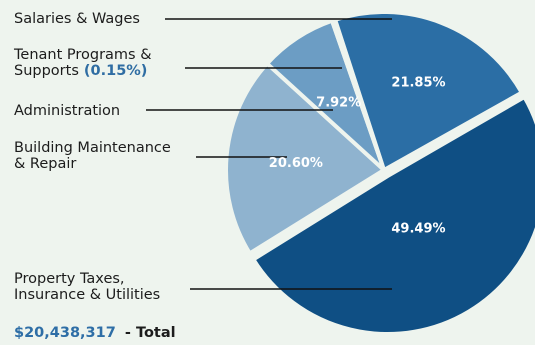 The height and width of the screenshot is (345, 535). What do you see at coordinates (82, 63) in the screenshot?
I see `category-label: Tenant Programs & Supports (0.15%)` at bounding box center [82, 63].